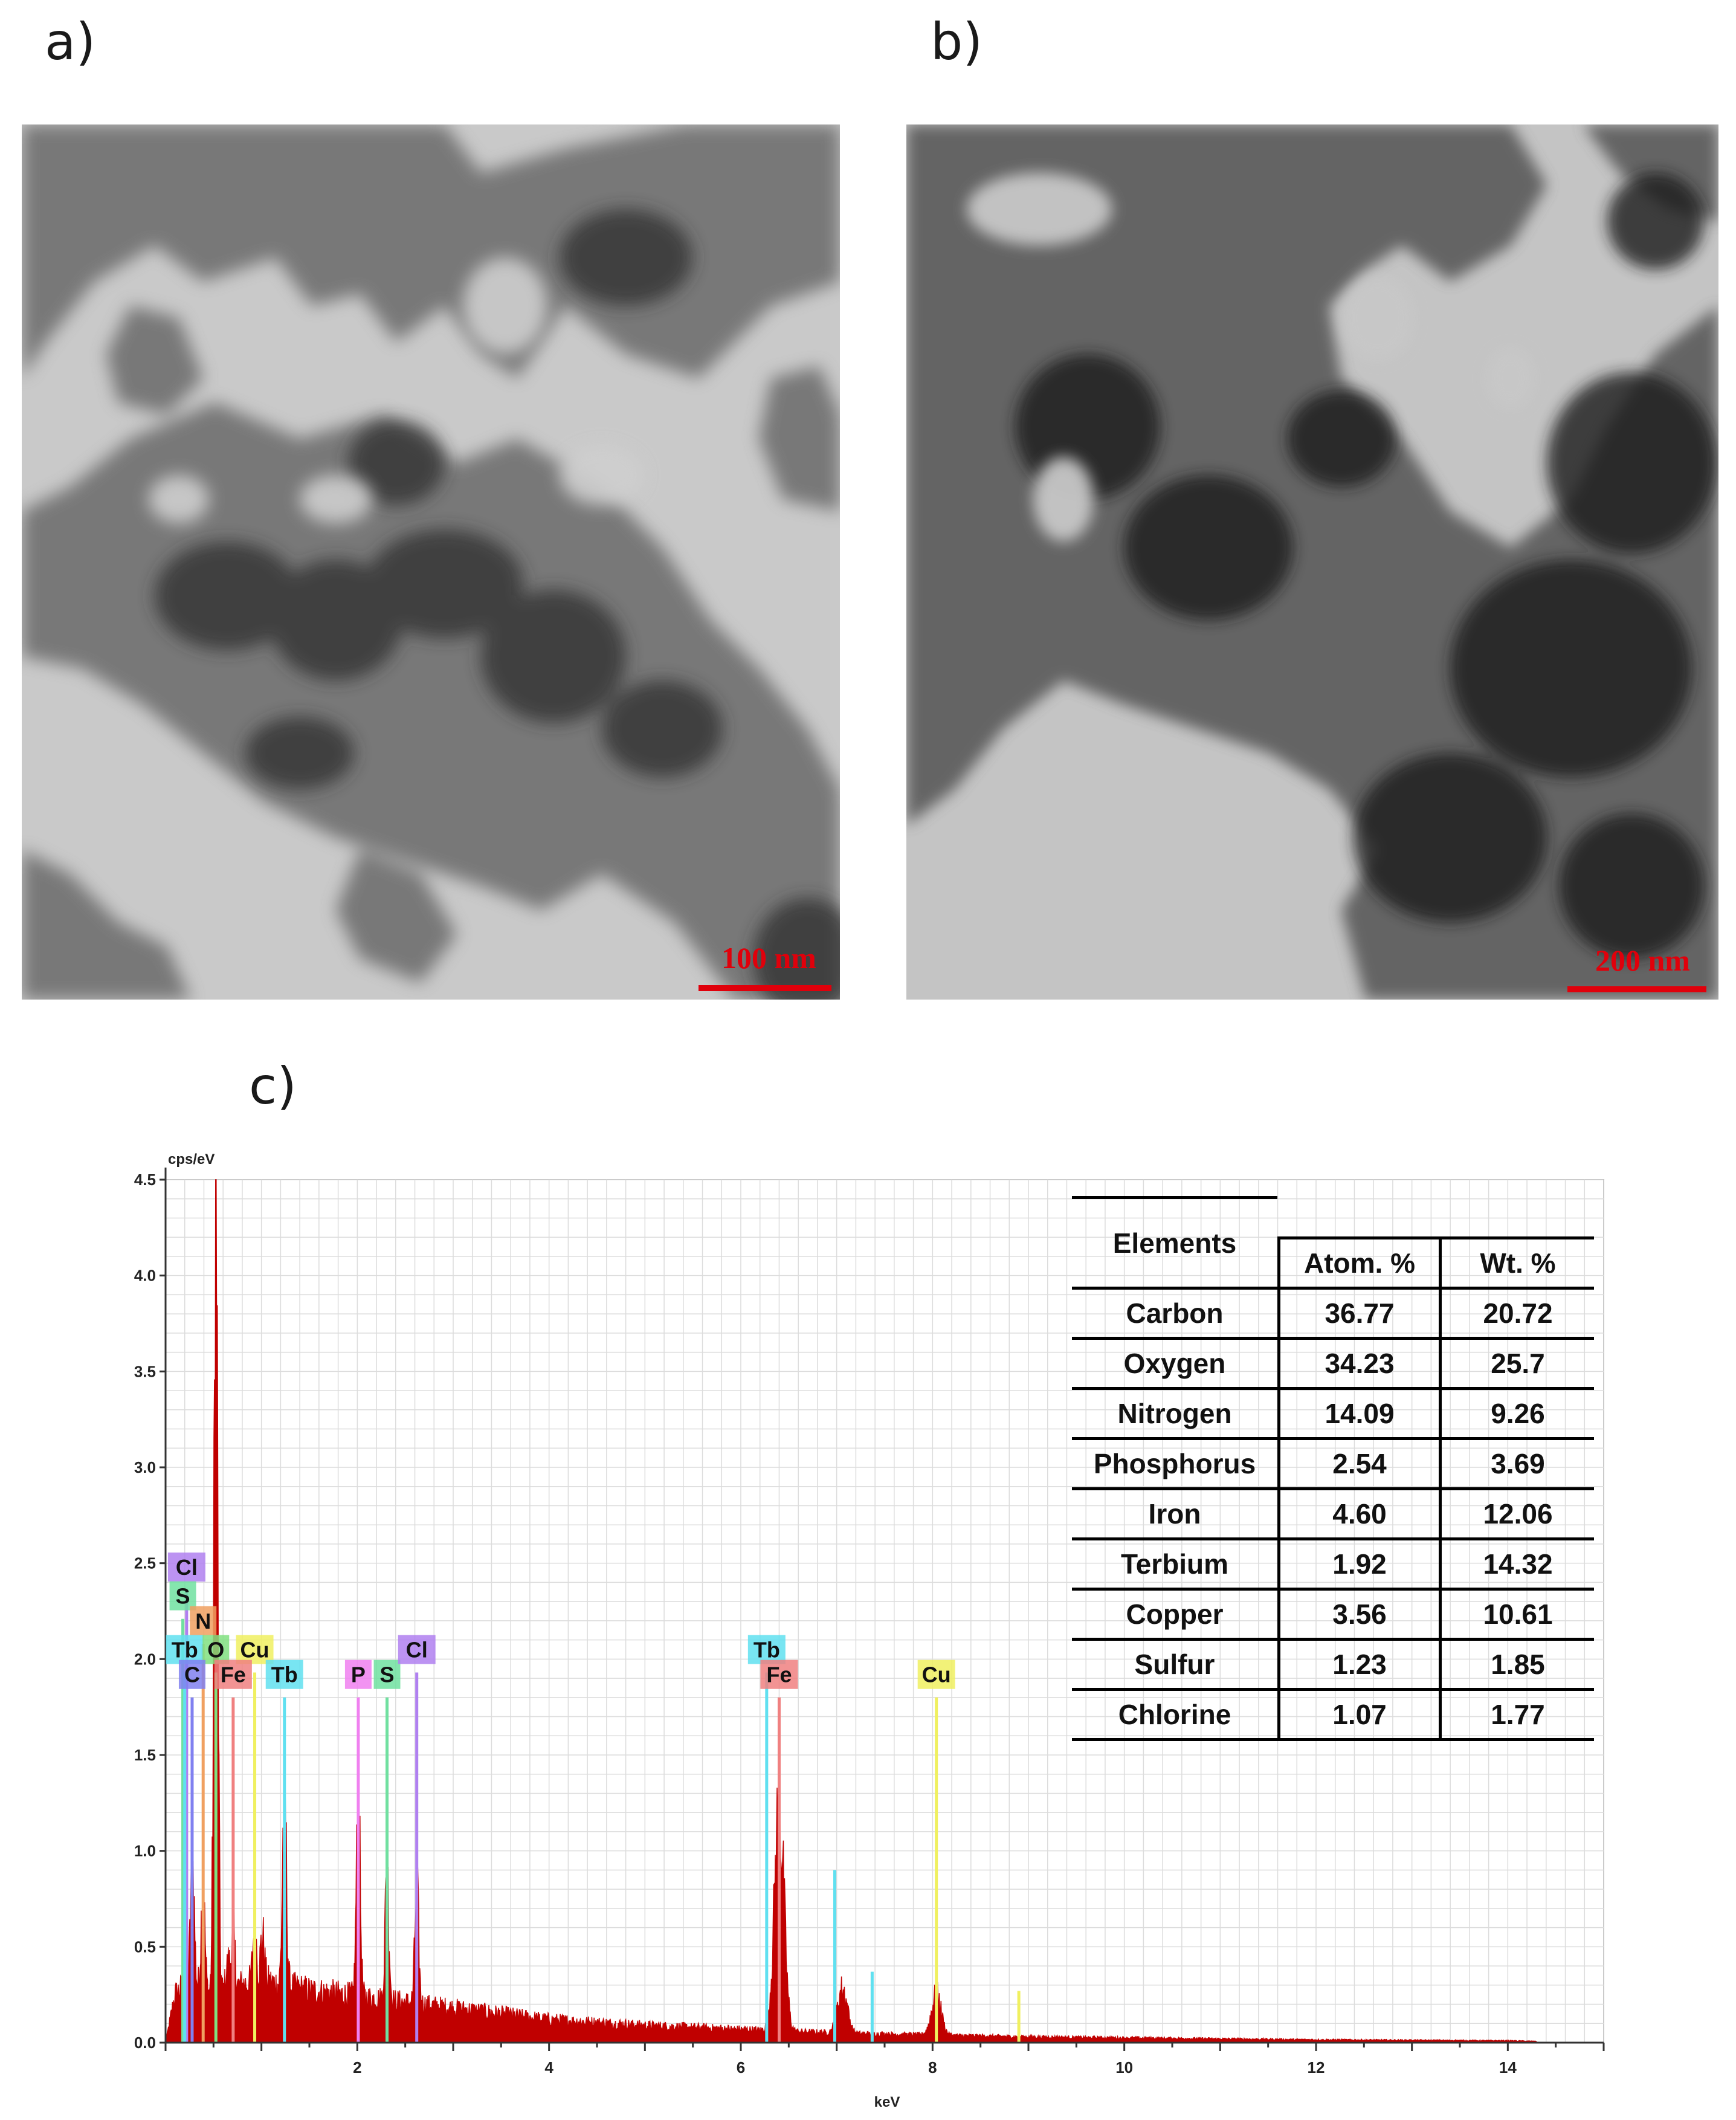 The width and height of the screenshot is (1736, 2120). What do you see at coordinates (70, 41) in the screenshot?
I see `panel-a-label: a)` at bounding box center [70, 41].